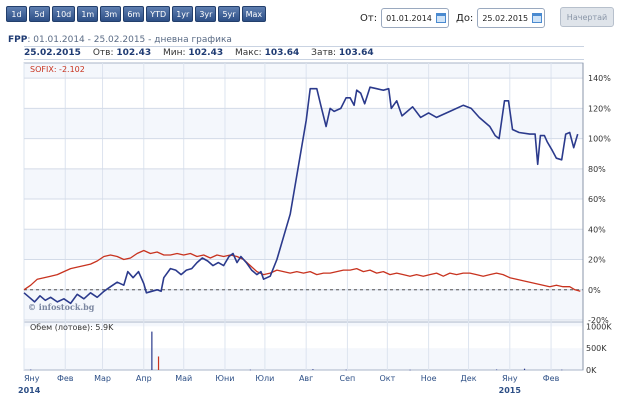  Describe the element at coordinates (61, 307) in the screenshot. I see `watermark: © infostock.bg` at that location.